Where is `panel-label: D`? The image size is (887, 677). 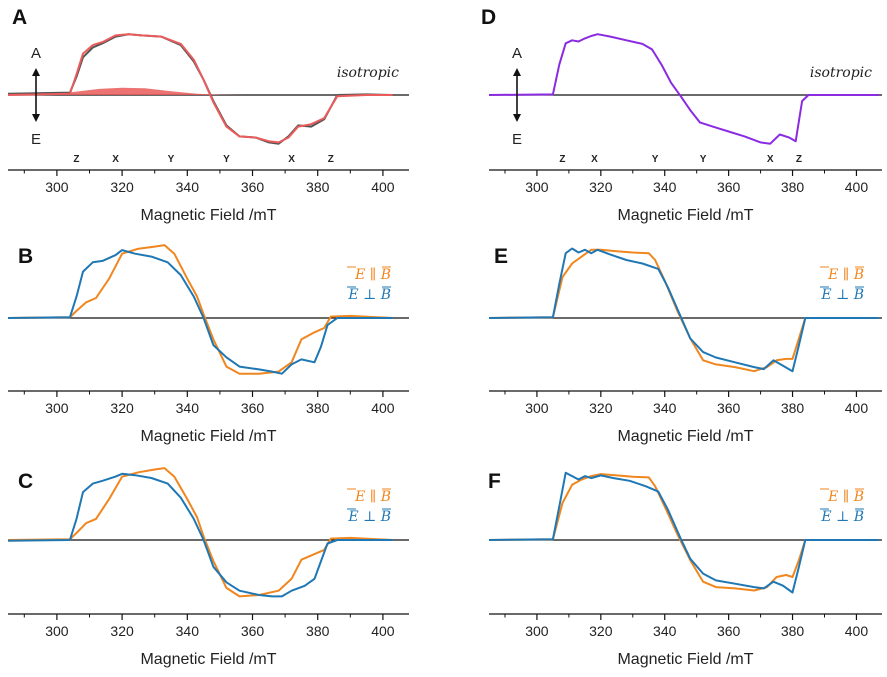
panel-label: D is located at coordinates (488, 17).